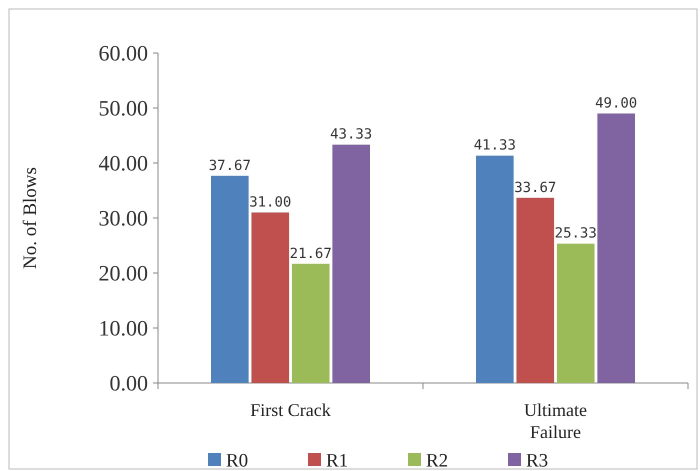 This screenshot has height=471, width=700. What do you see at coordinates (351, 134) in the screenshot?
I see `data-label: 43.33` at bounding box center [351, 134].